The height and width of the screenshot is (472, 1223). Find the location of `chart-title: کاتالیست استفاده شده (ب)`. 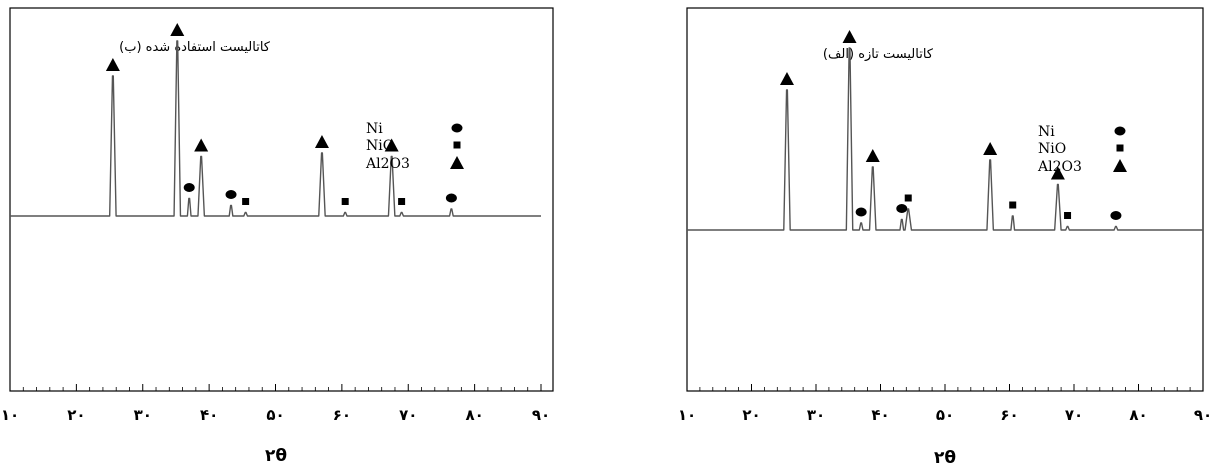

chart-title: کاتالیست استفاده شده (ب) is located at coordinates (195, 47).